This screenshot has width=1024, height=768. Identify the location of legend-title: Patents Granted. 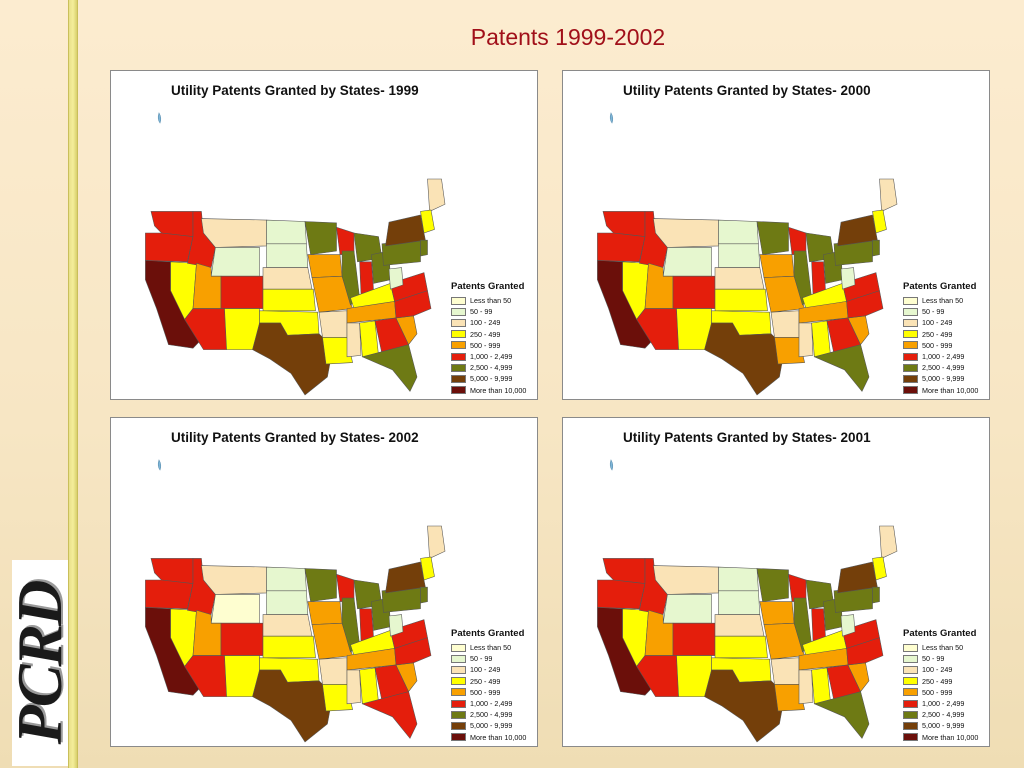
(940, 286).